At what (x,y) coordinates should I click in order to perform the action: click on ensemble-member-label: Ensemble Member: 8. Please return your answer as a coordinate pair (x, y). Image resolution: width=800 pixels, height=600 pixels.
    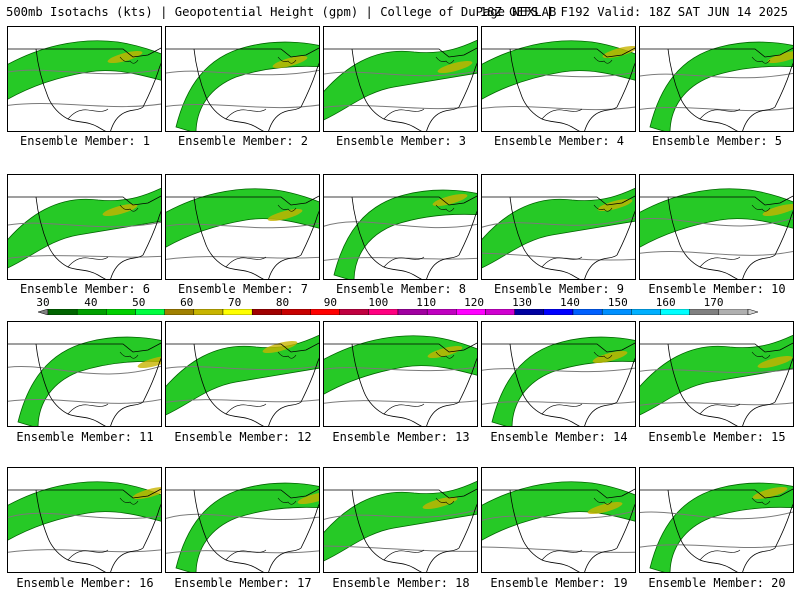
    Looking at the image, I should click on (401, 289).